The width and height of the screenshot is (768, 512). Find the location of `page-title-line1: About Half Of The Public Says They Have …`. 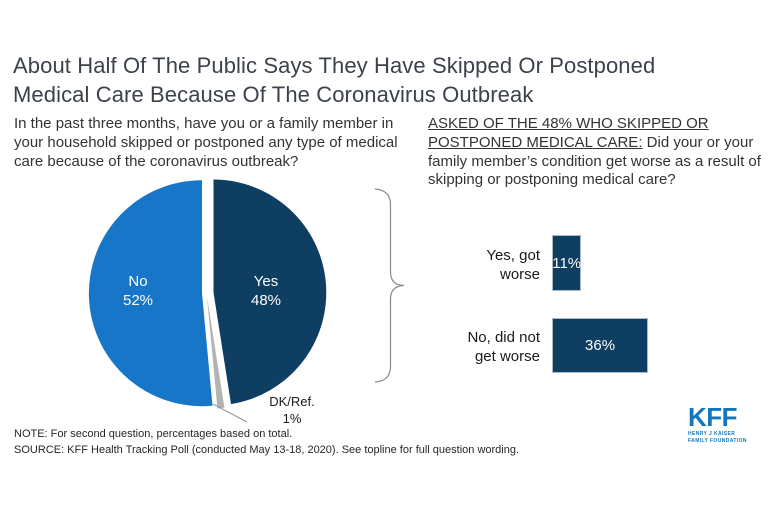

page-title-line1: About Half Of The Public Says They Have … is located at coordinates (334, 65).